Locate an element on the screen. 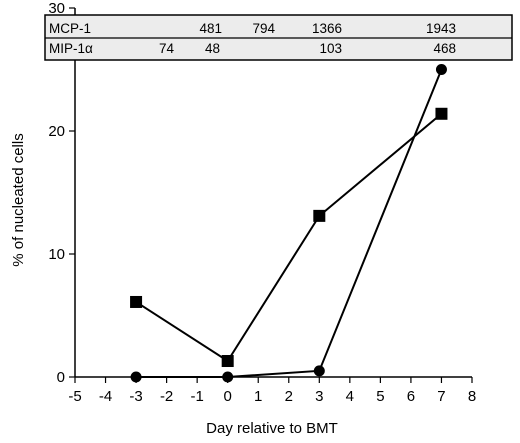  x-tick-label: 6 is located at coordinates (411, 396).